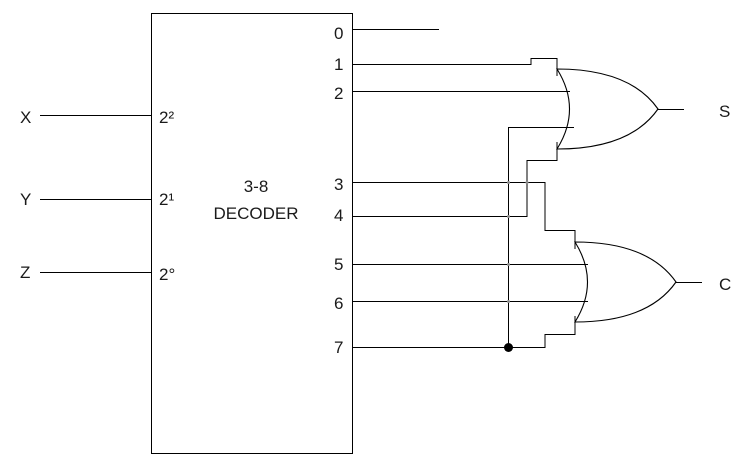 The width and height of the screenshot is (750, 475). I want to click on output-label-0: 0, so click(338, 33).